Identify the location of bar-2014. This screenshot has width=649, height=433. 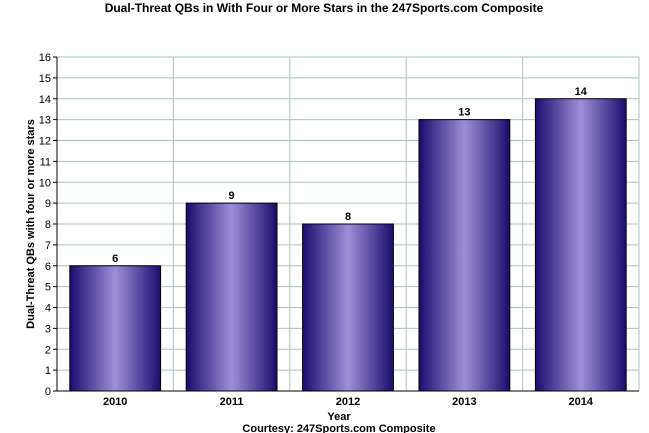
(580, 245).